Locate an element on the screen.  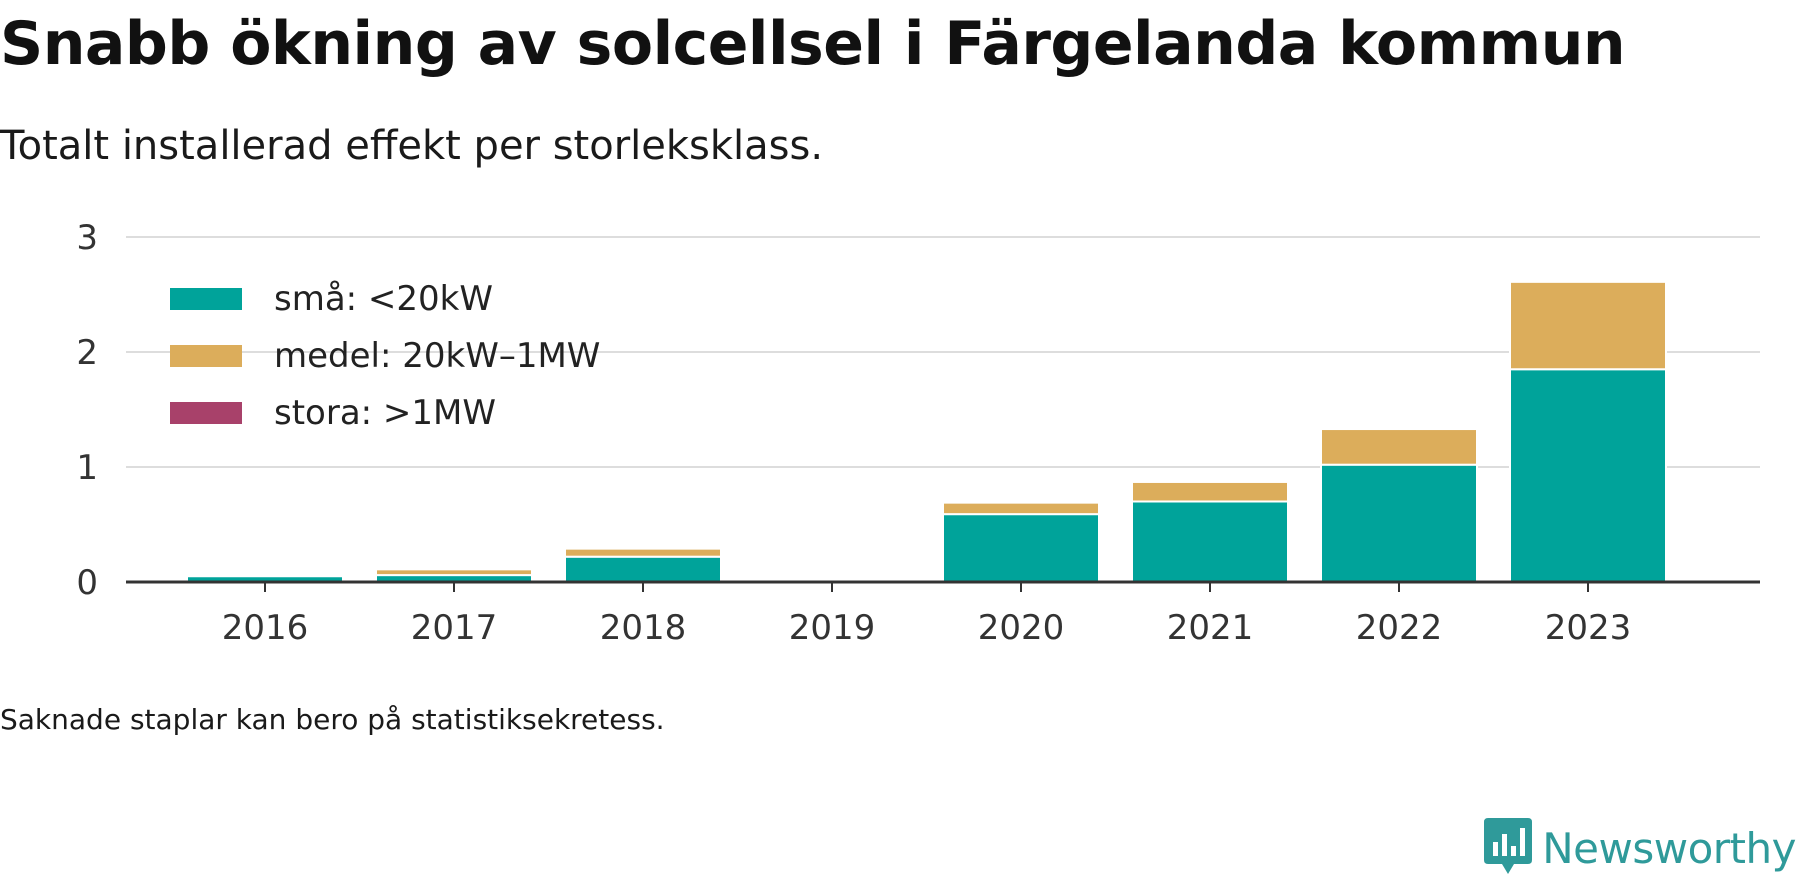
legend-label-large: stora: >1MW is located at coordinates (385, 412).